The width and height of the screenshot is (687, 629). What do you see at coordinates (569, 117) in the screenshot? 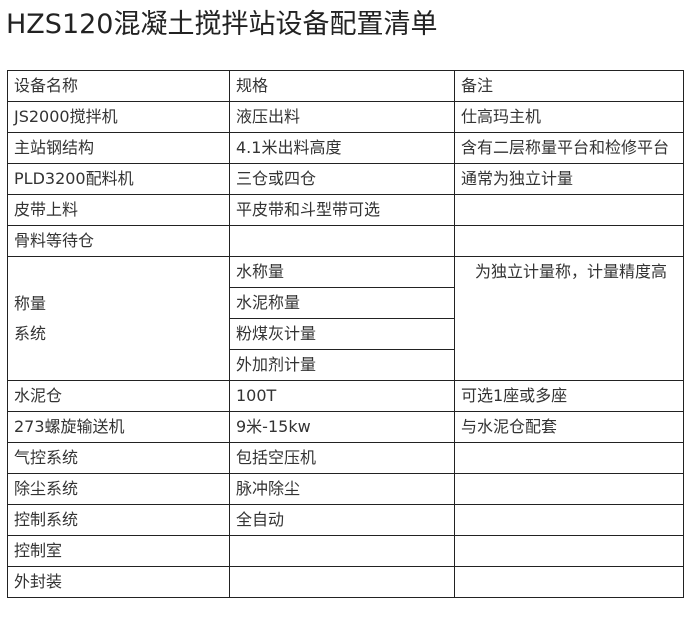
I see `cell-note: 仕高玛主机` at bounding box center [569, 117].